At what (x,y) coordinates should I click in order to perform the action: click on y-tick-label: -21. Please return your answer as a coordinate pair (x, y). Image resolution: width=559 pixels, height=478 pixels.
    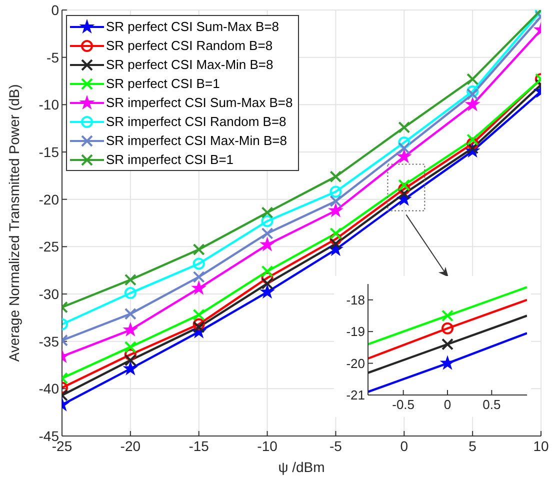
    Looking at the image, I should click on (355, 395).